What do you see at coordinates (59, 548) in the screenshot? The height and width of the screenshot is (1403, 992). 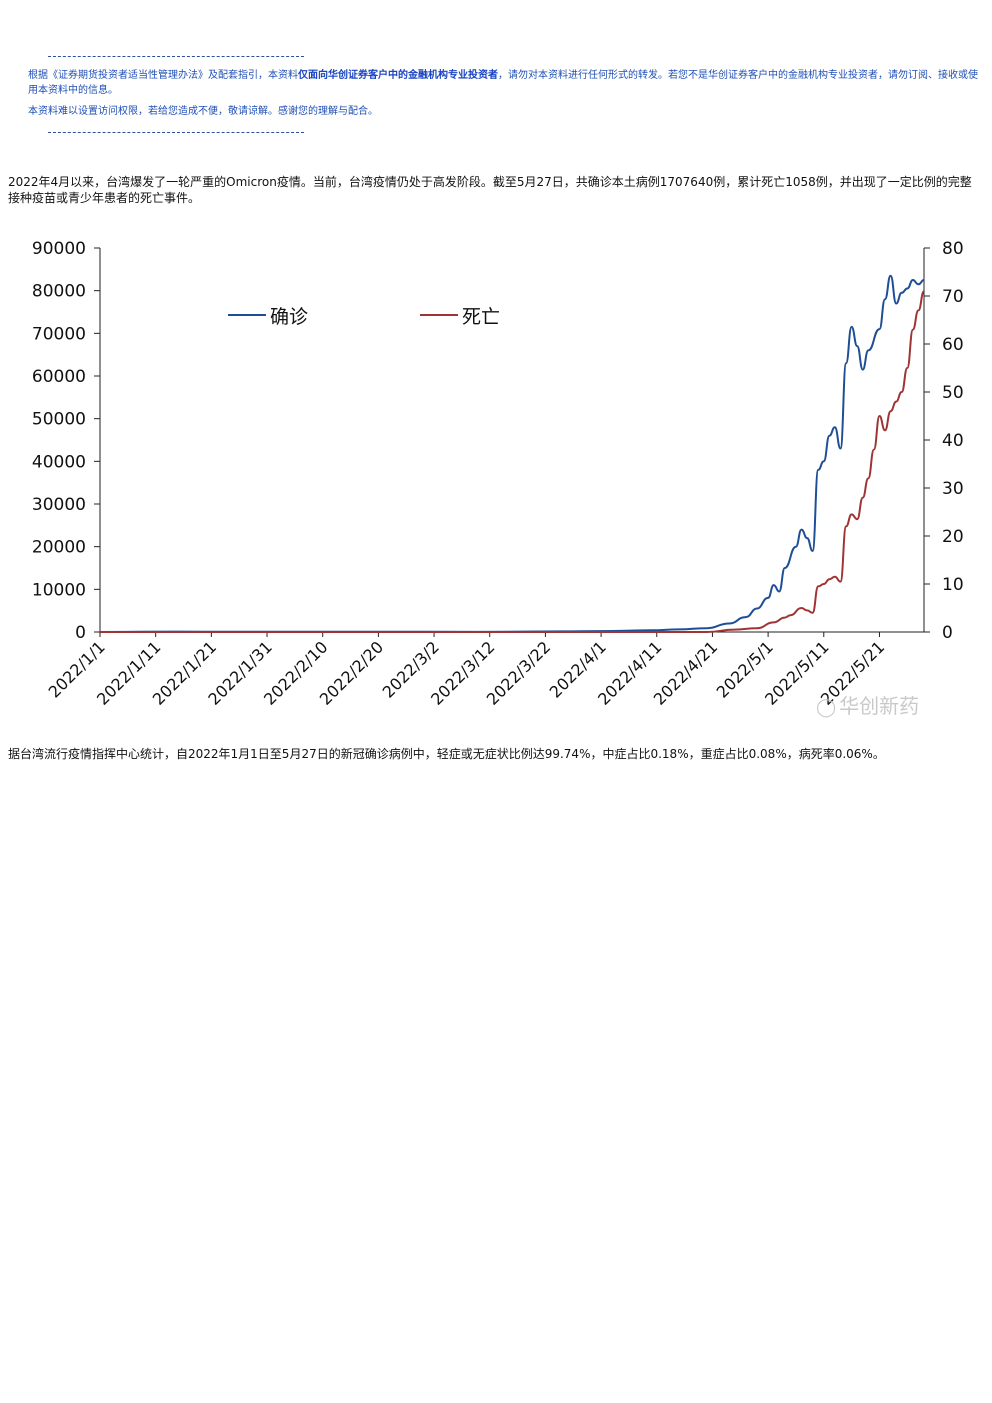 I see `y-left-tick-label: 20000` at bounding box center [59, 548].